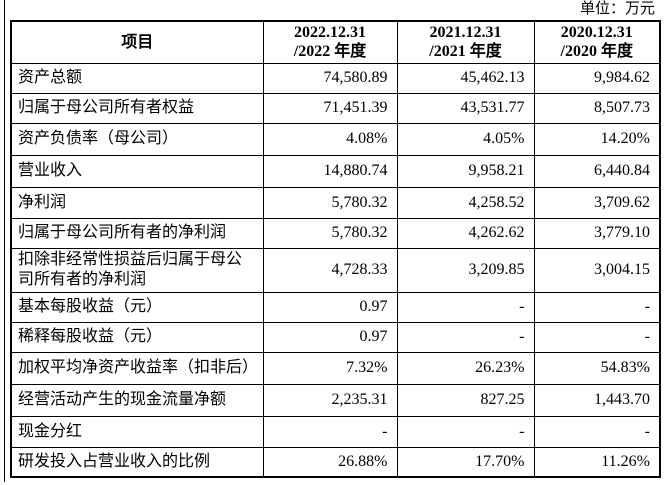 This screenshot has width=668, height=485. I want to click on table-row: 营业收入 14,880.74 9,958.21 6,440.84, so click(335, 171).